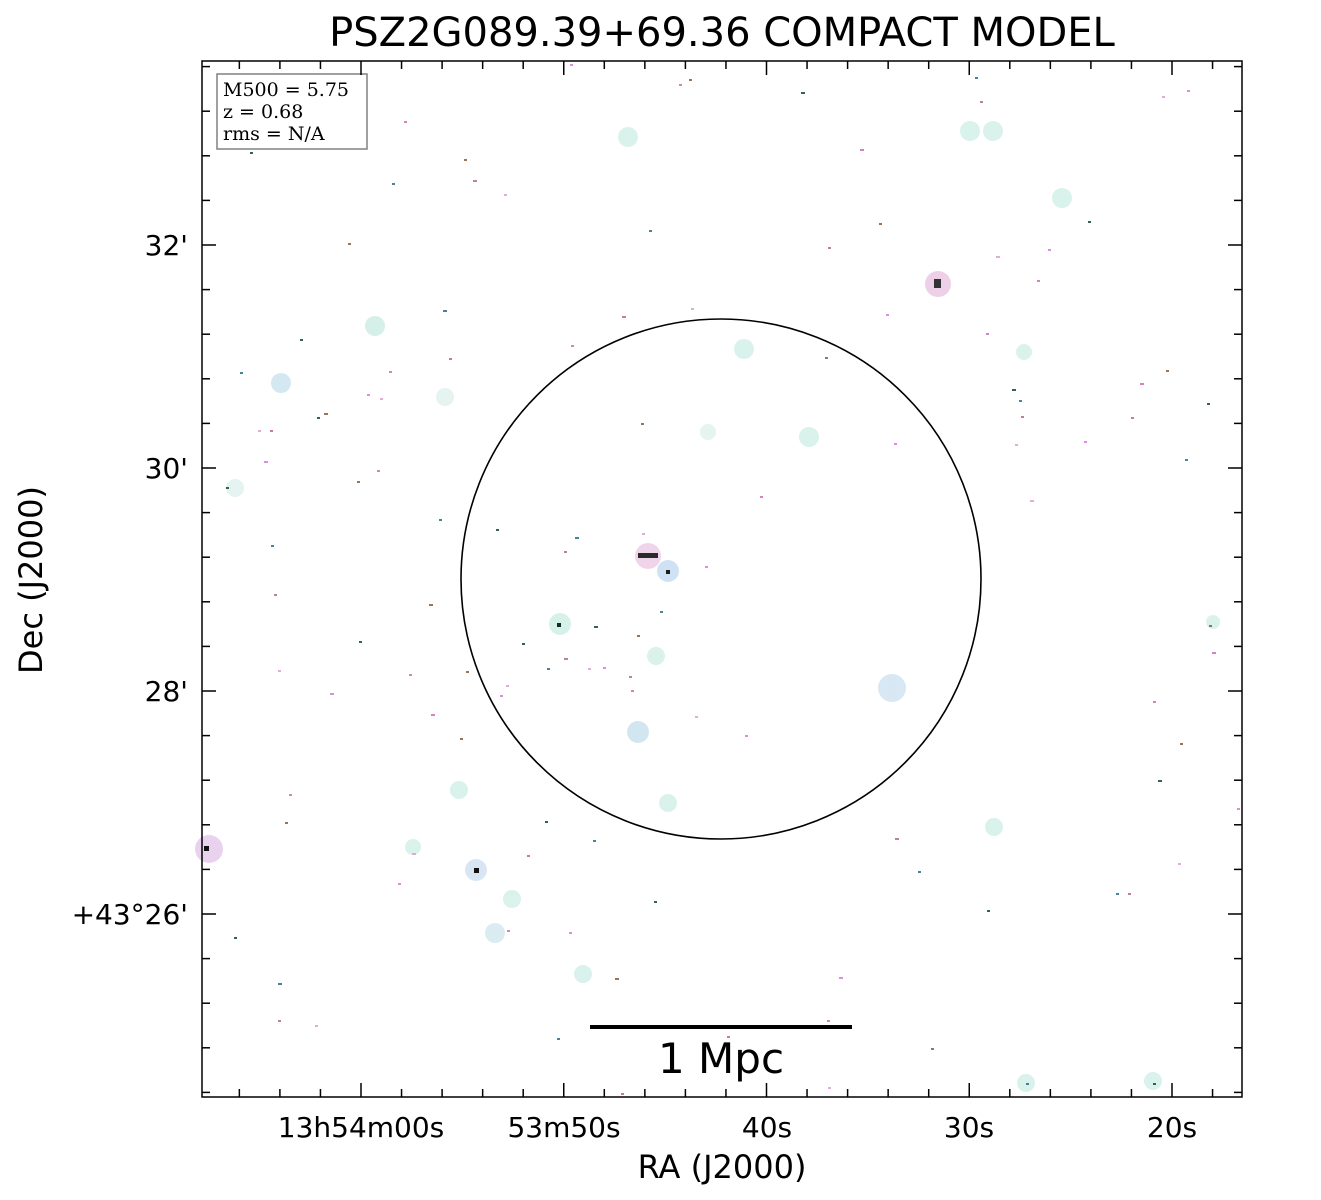  Describe the element at coordinates (286, 90) in the screenshot. I see `info-mass: M500 = 5.75` at that location.